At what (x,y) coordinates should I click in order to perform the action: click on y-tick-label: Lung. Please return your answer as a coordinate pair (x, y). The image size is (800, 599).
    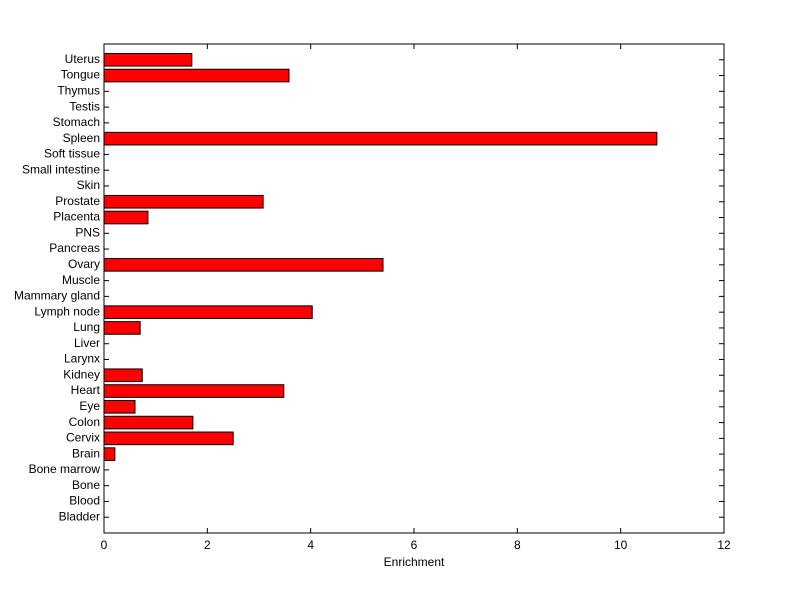
    Looking at the image, I should click on (86, 327).